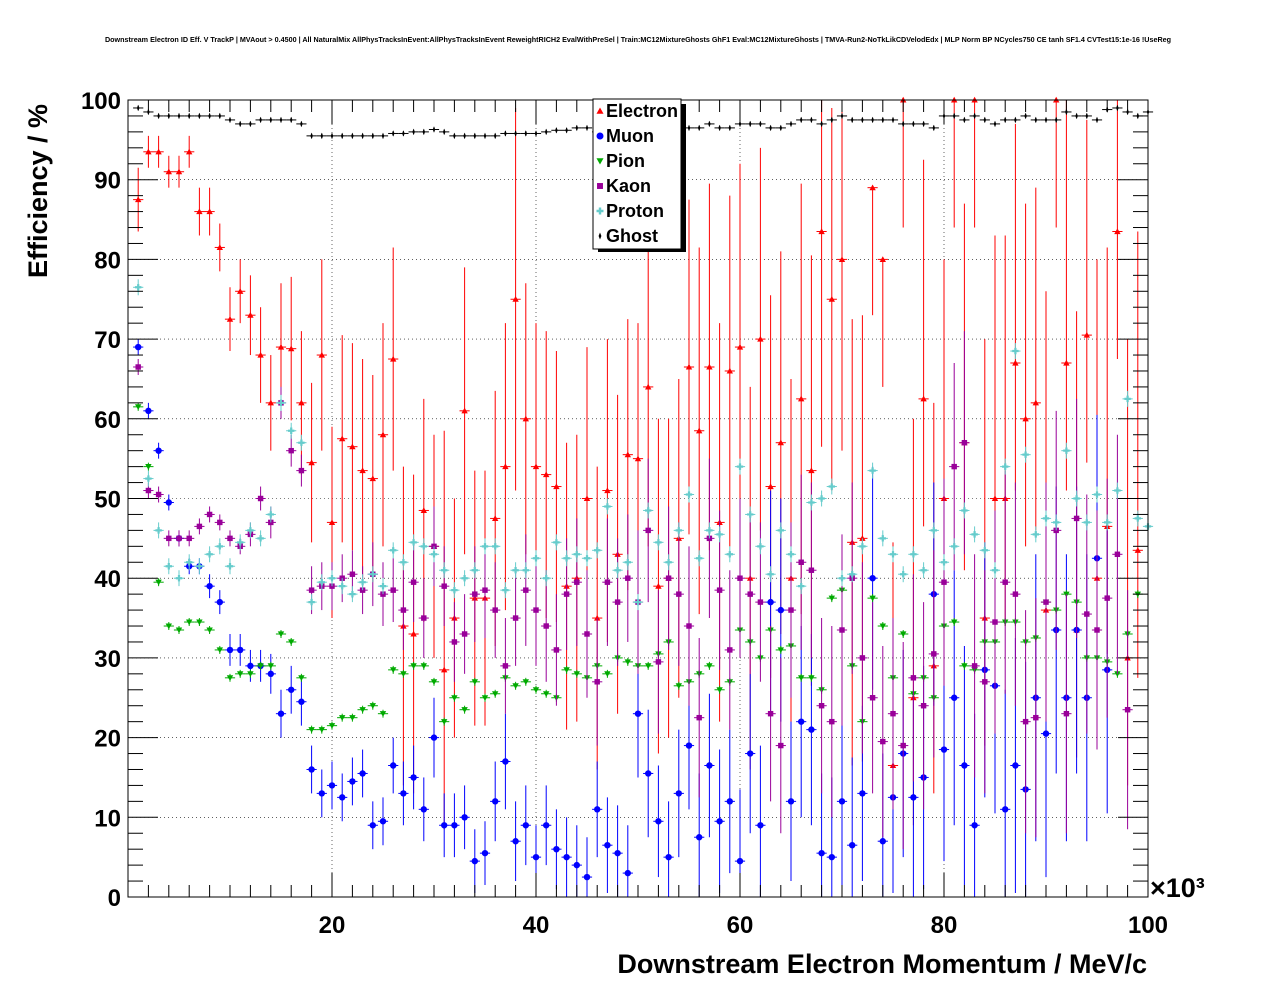  Describe the element at coordinates (625, 161) in the screenshot. I see `legend-label: Pion` at that location.